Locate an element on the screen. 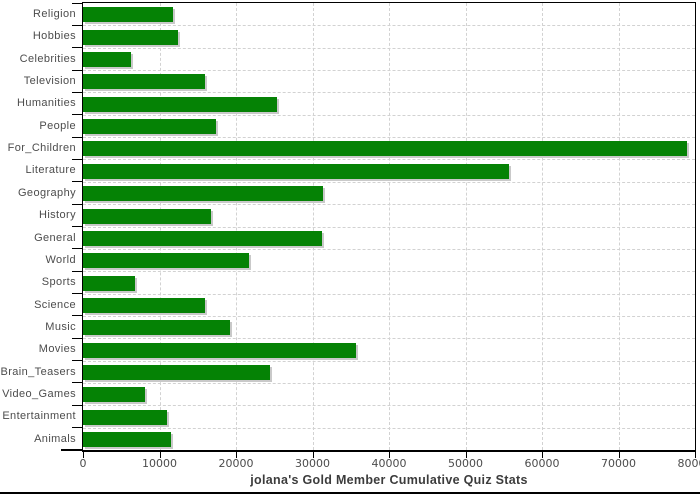 The height and width of the screenshot is (500, 700). bar-Brain_Teasers is located at coordinates (176, 372).